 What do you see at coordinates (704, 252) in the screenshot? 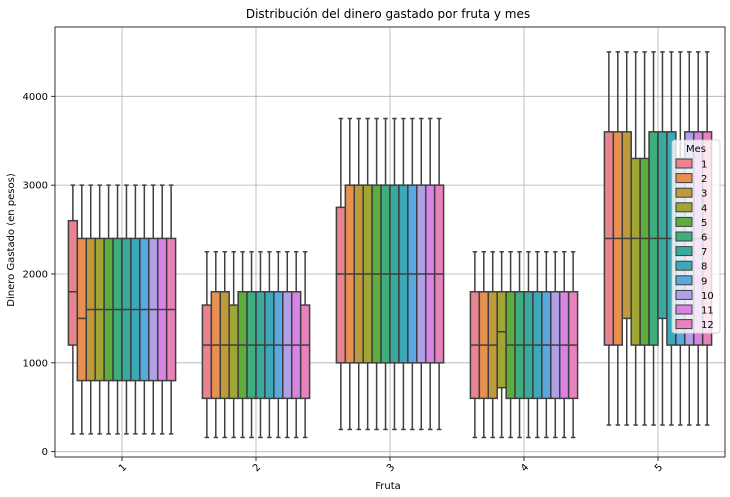
I see `legend-label: 7` at bounding box center [704, 252].